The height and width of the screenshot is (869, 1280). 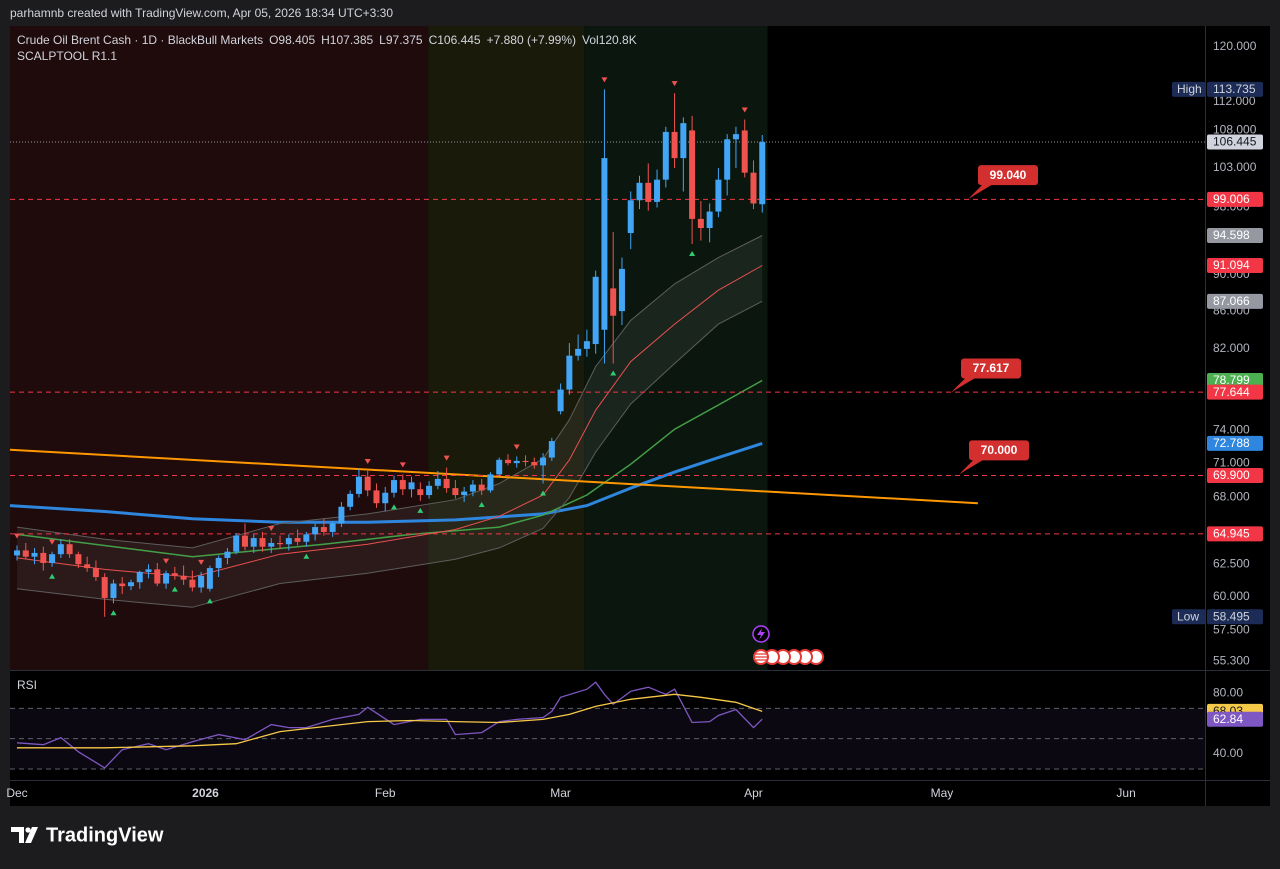 What do you see at coordinates (1235, 476) in the screenshot?
I see `level-tag: 69.900` at bounding box center [1235, 476].